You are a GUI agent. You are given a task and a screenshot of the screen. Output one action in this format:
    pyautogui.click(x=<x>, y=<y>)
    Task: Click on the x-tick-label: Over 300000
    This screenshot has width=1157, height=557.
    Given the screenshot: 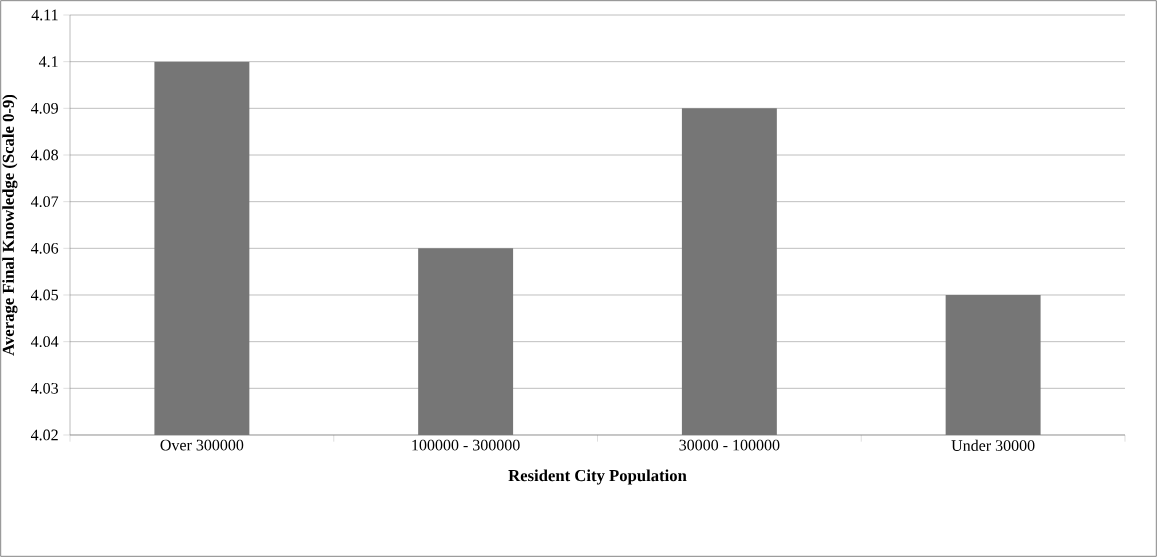 What is the action you would take?
    pyautogui.click(x=202, y=445)
    